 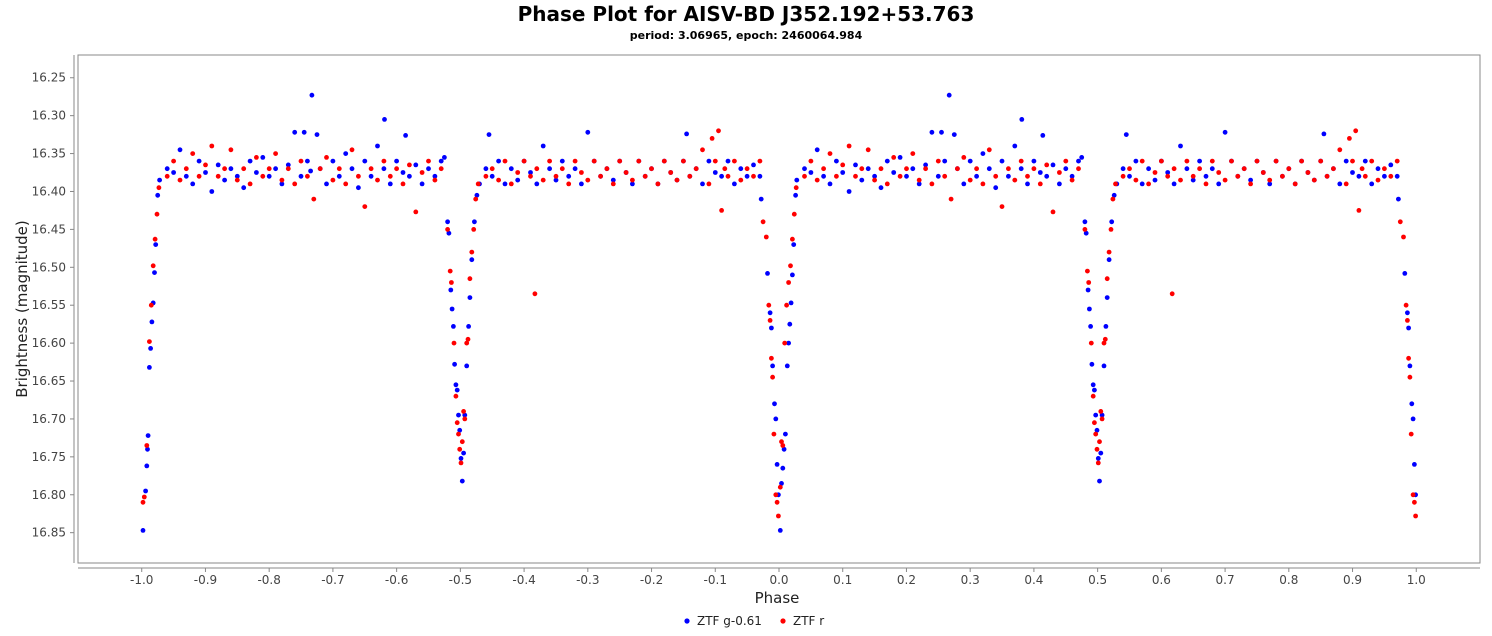 What do you see at coordinates (1097, 580) in the screenshot?
I see `x-tick-label: 0.5` at bounding box center [1097, 580].